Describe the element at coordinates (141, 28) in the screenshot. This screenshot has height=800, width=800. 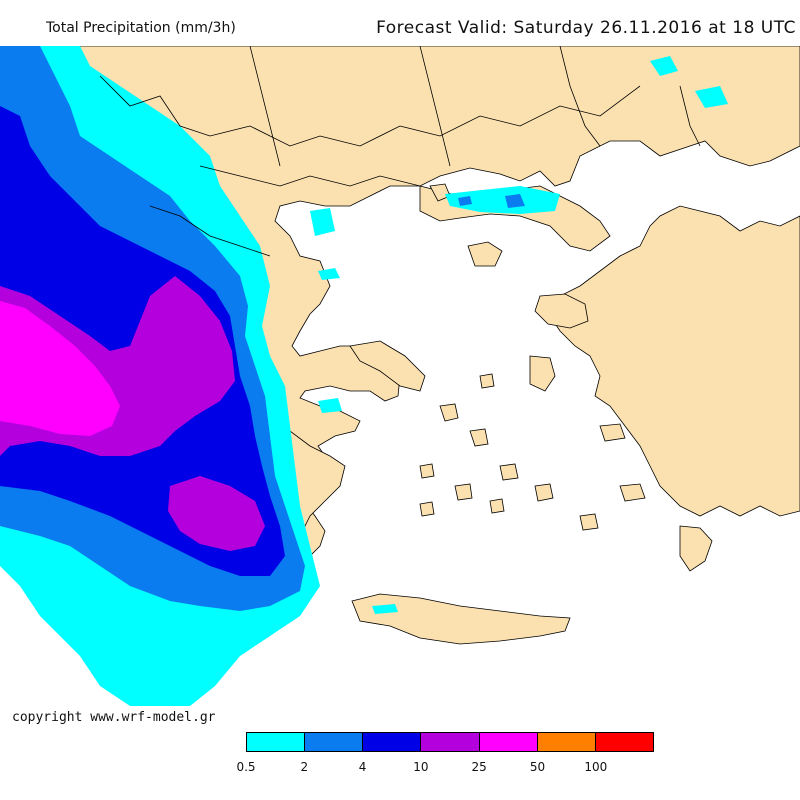
I see `map-title: Total Precipitation (mm/3h)` at that location.